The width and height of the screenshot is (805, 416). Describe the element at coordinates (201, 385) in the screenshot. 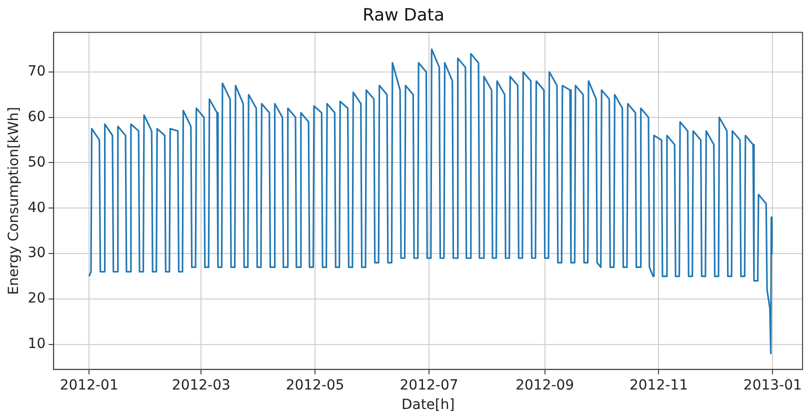

I see `x-tick-label: 2012-03` at that location.